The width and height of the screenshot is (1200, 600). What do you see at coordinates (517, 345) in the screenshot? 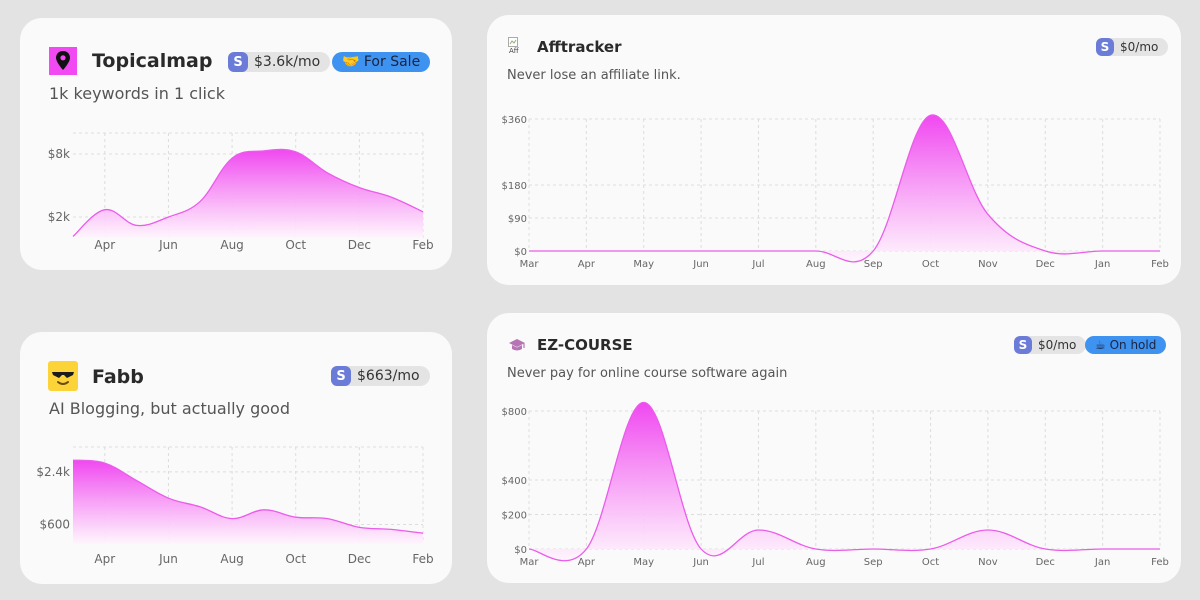
I see `graduation-cap-icon` at bounding box center [517, 345].